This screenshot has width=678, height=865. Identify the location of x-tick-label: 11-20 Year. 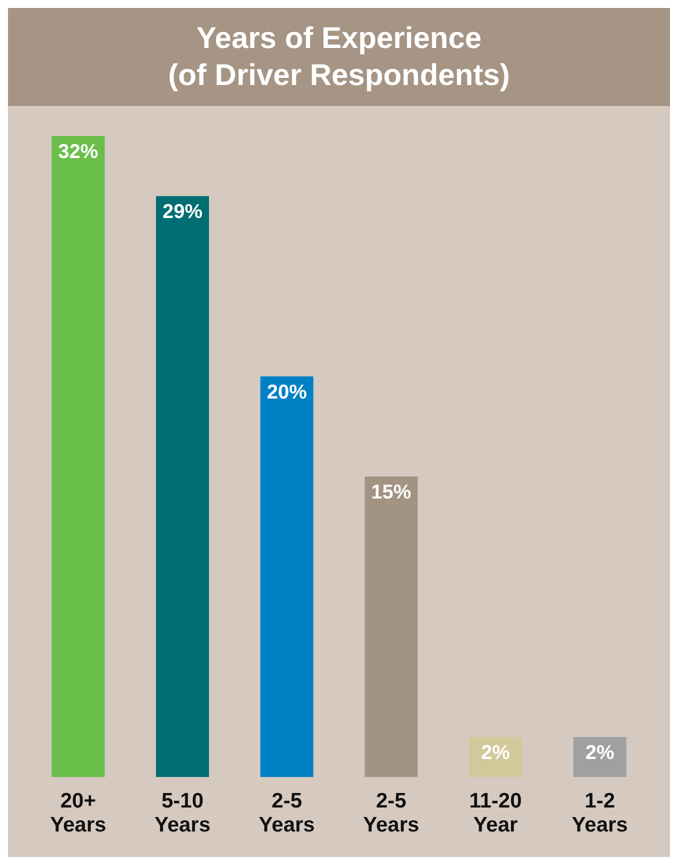
(495, 813).